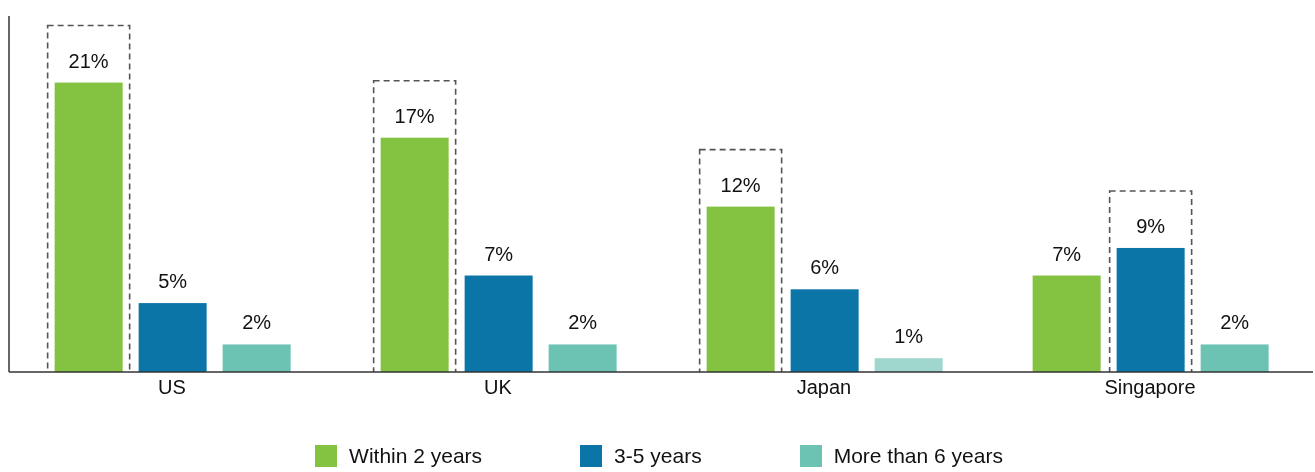 This screenshot has width=1315, height=472. What do you see at coordinates (172, 387) in the screenshot?
I see `x-tick-label: US` at bounding box center [172, 387].